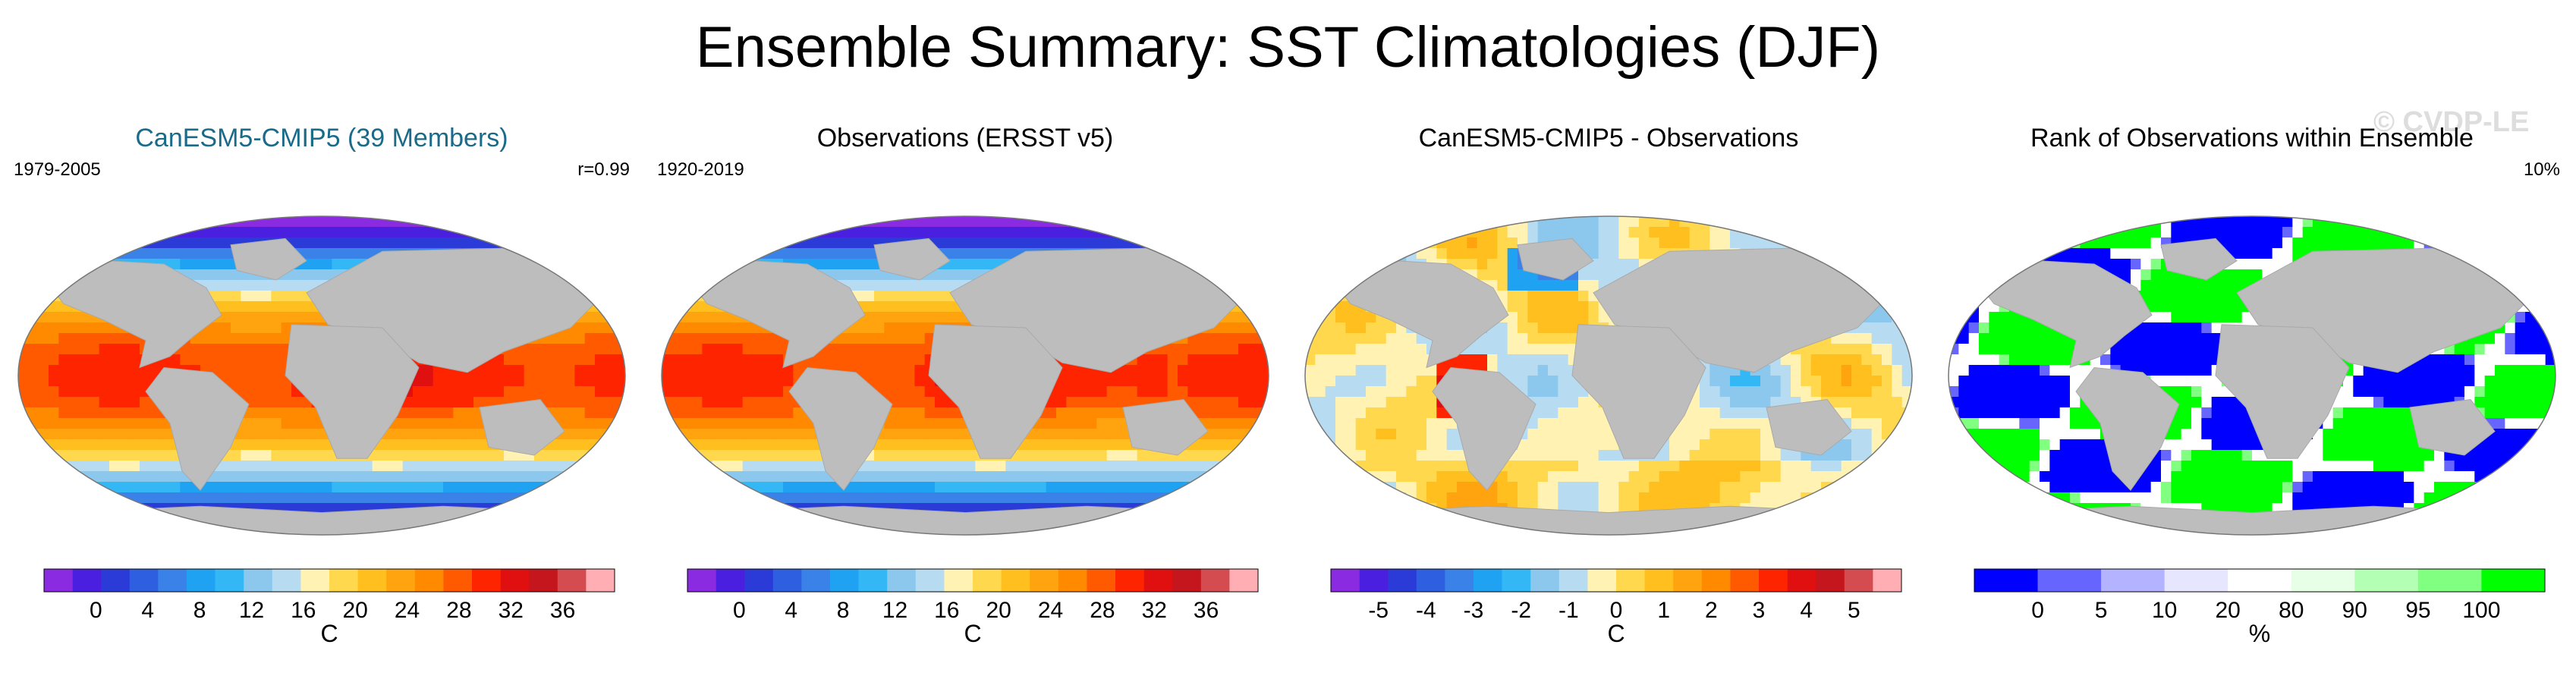  What do you see at coordinates (197, 428) in the screenshot?
I see `land-south-america` at bounding box center [197, 428].